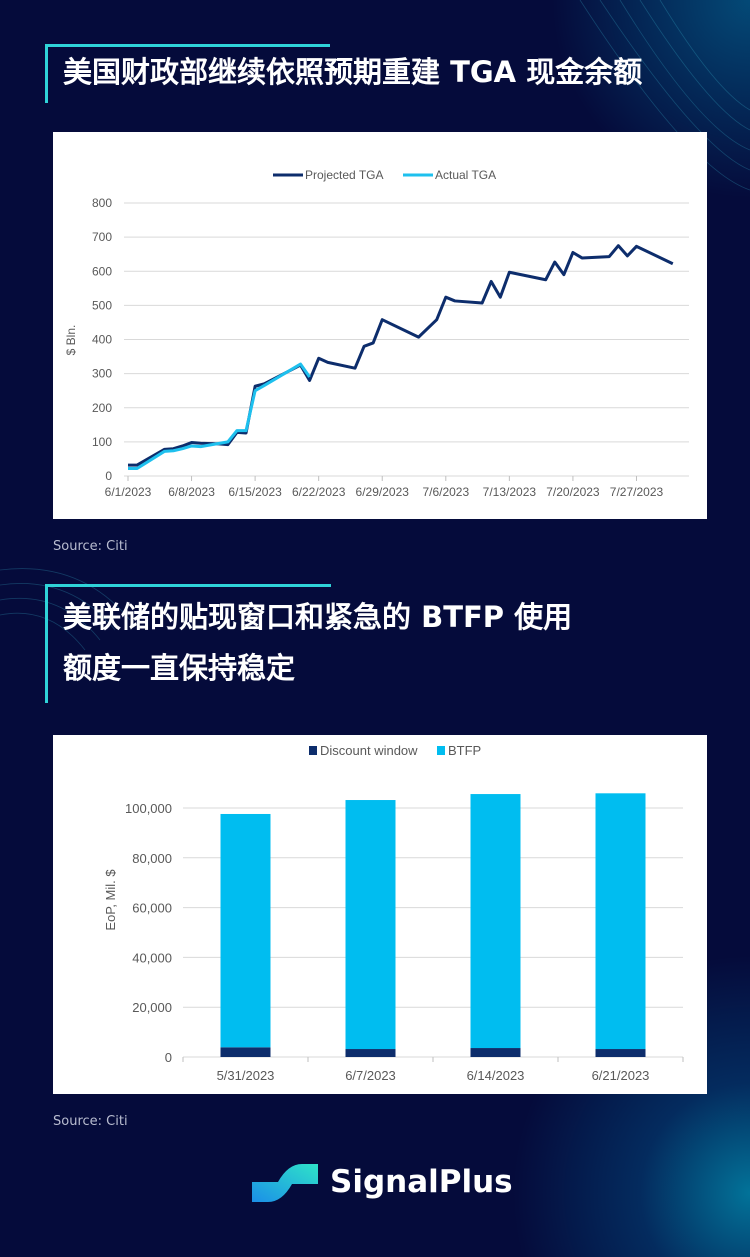  Describe the element at coordinates (102, 271) in the screenshot. I see `y-tick-label: 600` at that location.